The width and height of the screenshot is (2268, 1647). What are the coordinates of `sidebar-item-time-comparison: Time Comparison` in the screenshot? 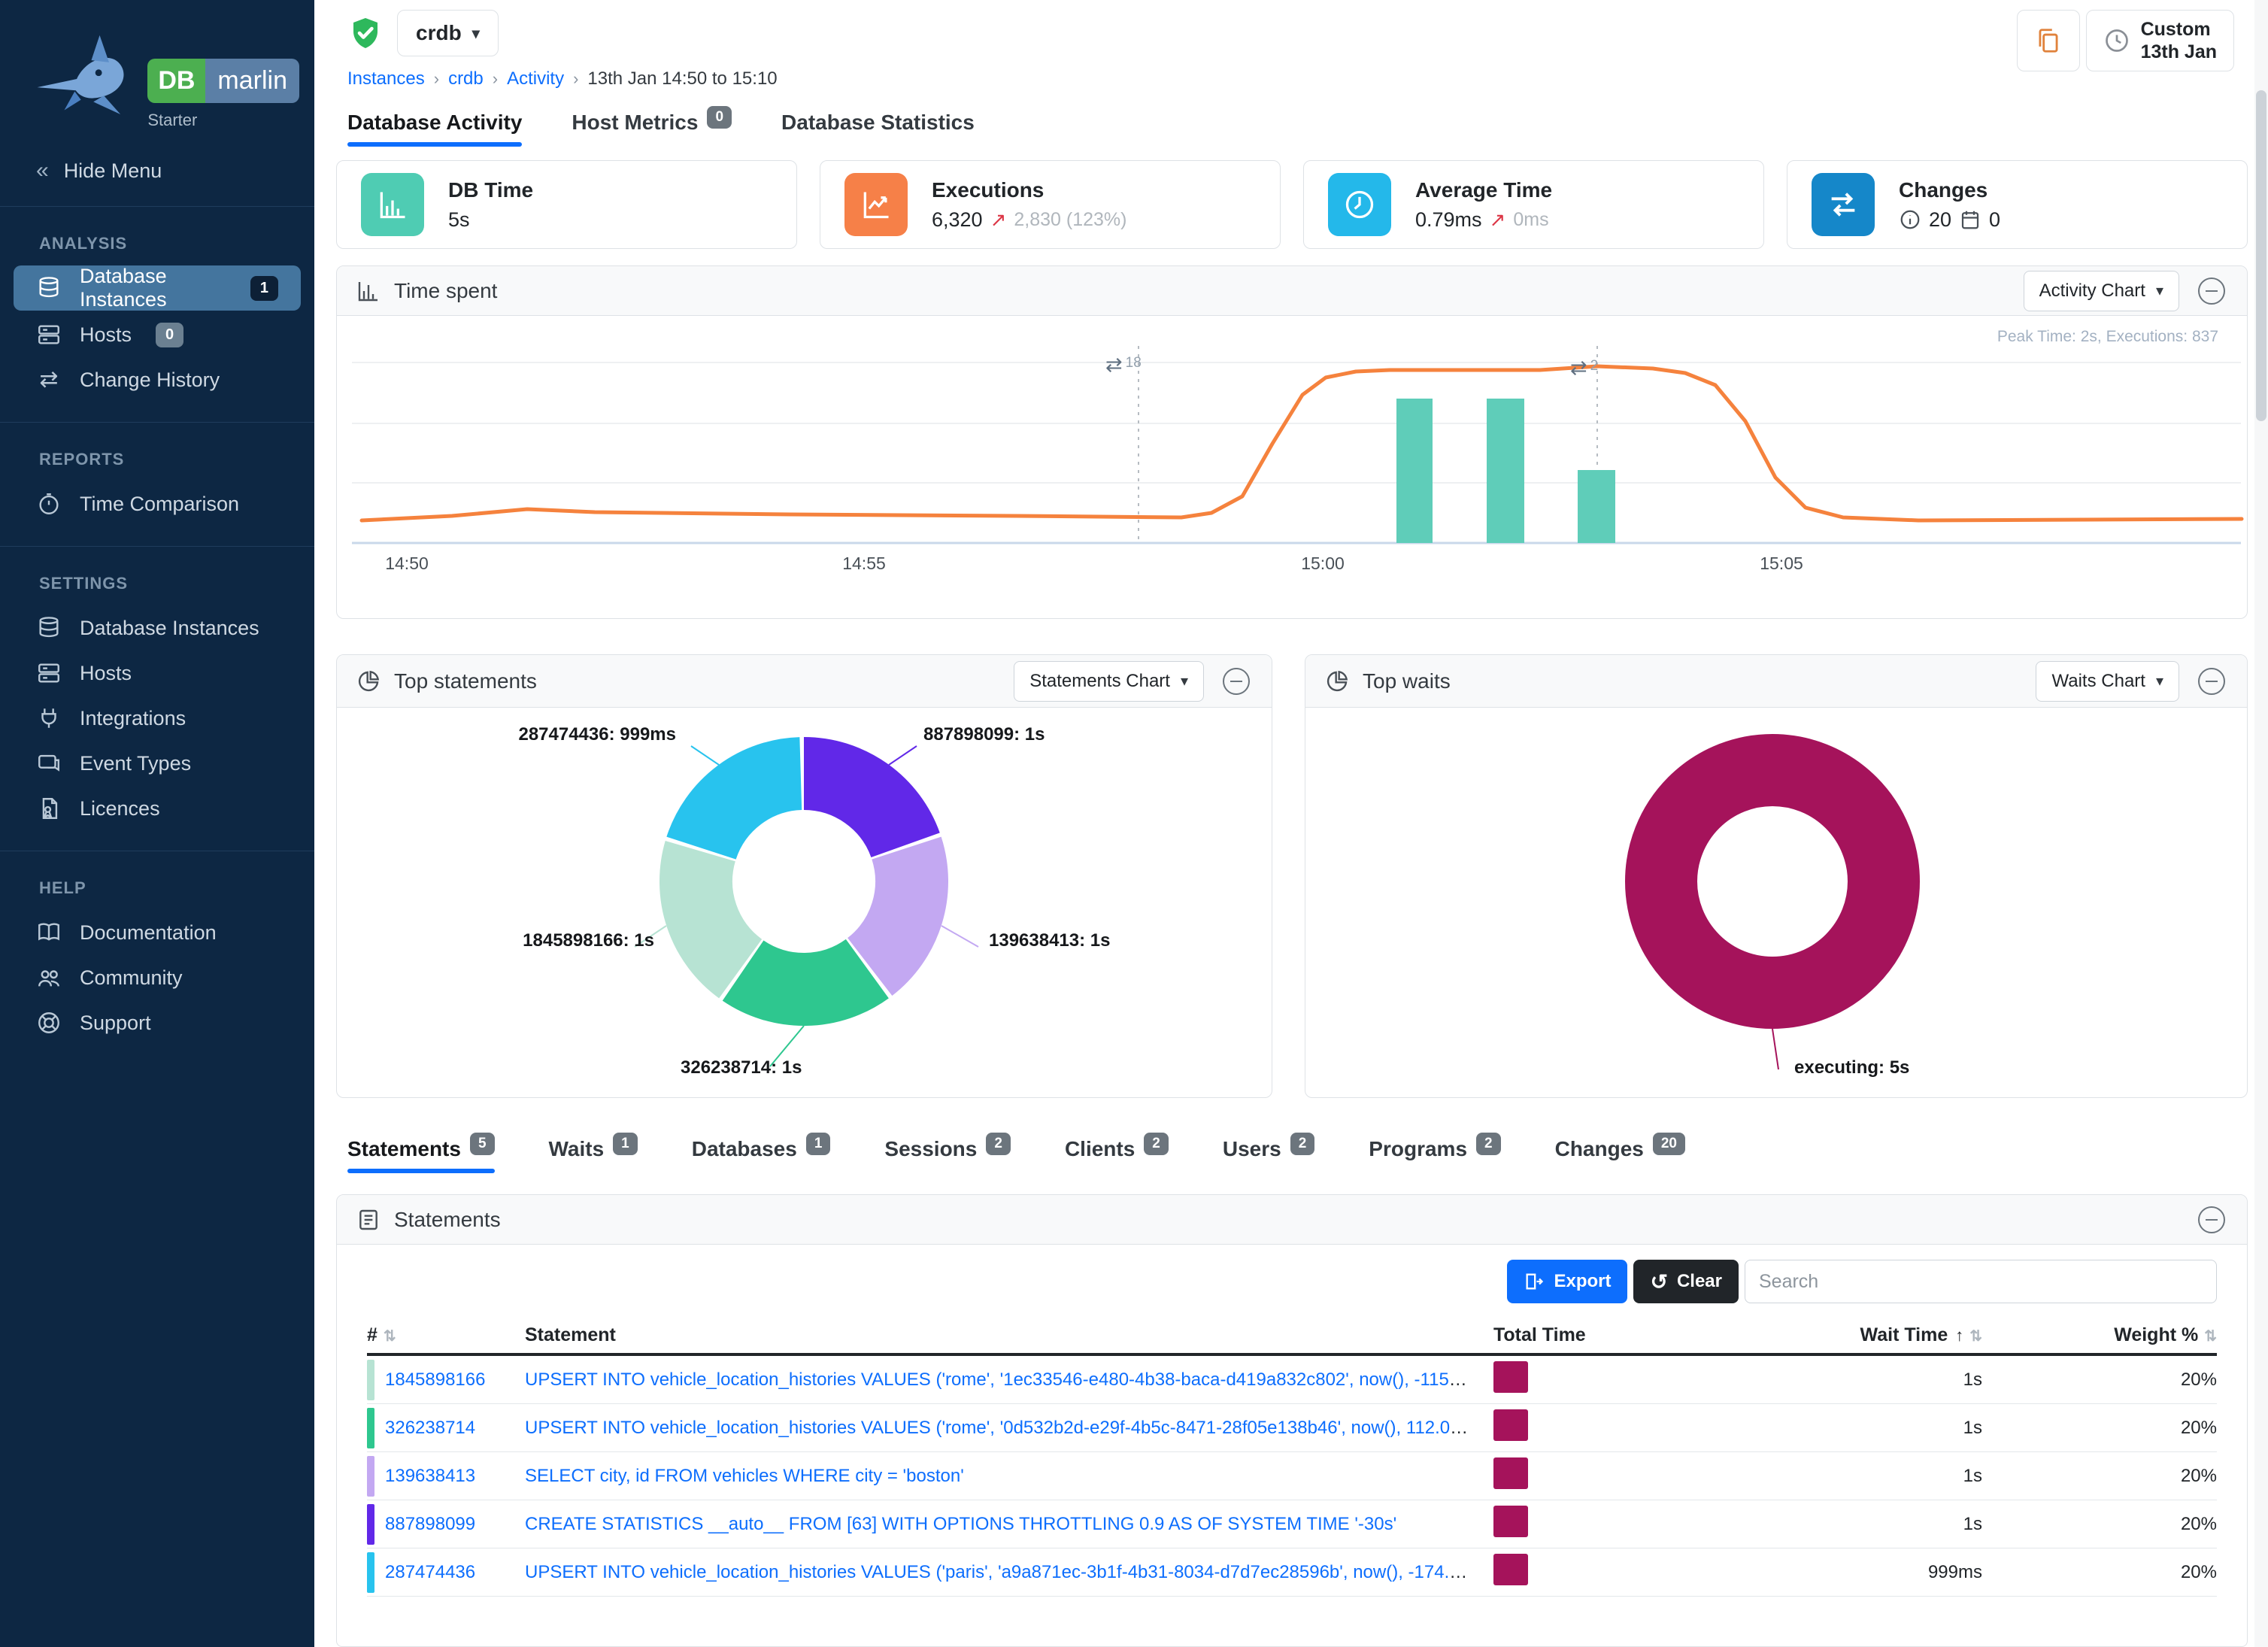 It's located at (157, 503).